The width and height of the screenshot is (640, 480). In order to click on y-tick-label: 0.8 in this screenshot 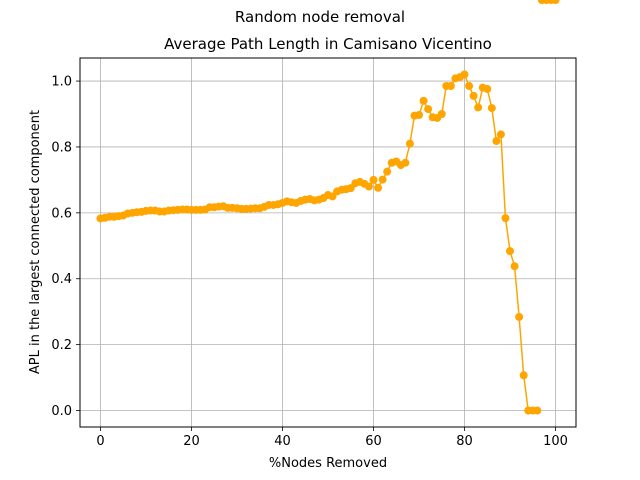, I will do `click(61, 147)`.